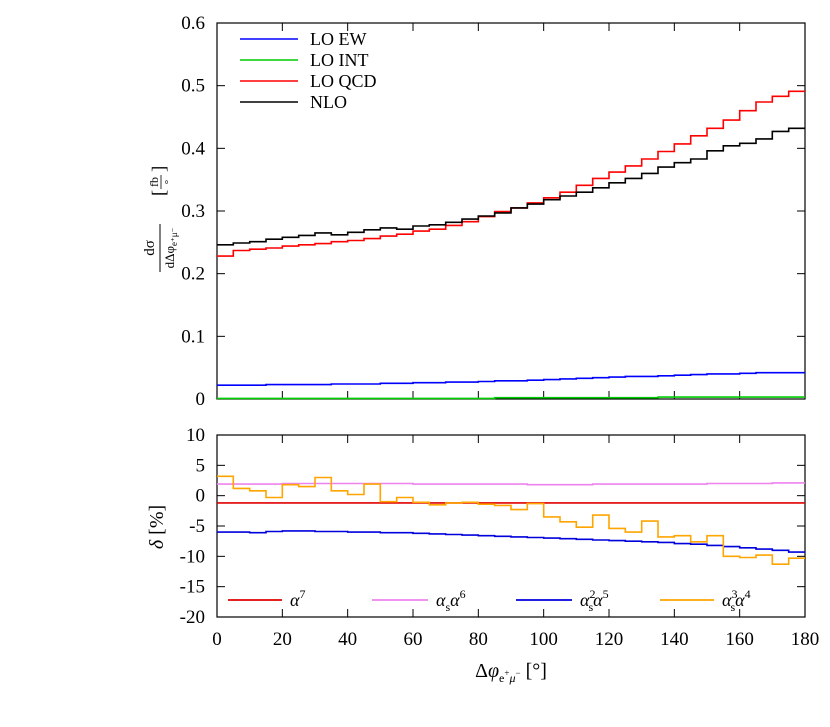 This screenshot has height=727, width=830. I want to click on x-tick-label: 40, so click(347, 639).